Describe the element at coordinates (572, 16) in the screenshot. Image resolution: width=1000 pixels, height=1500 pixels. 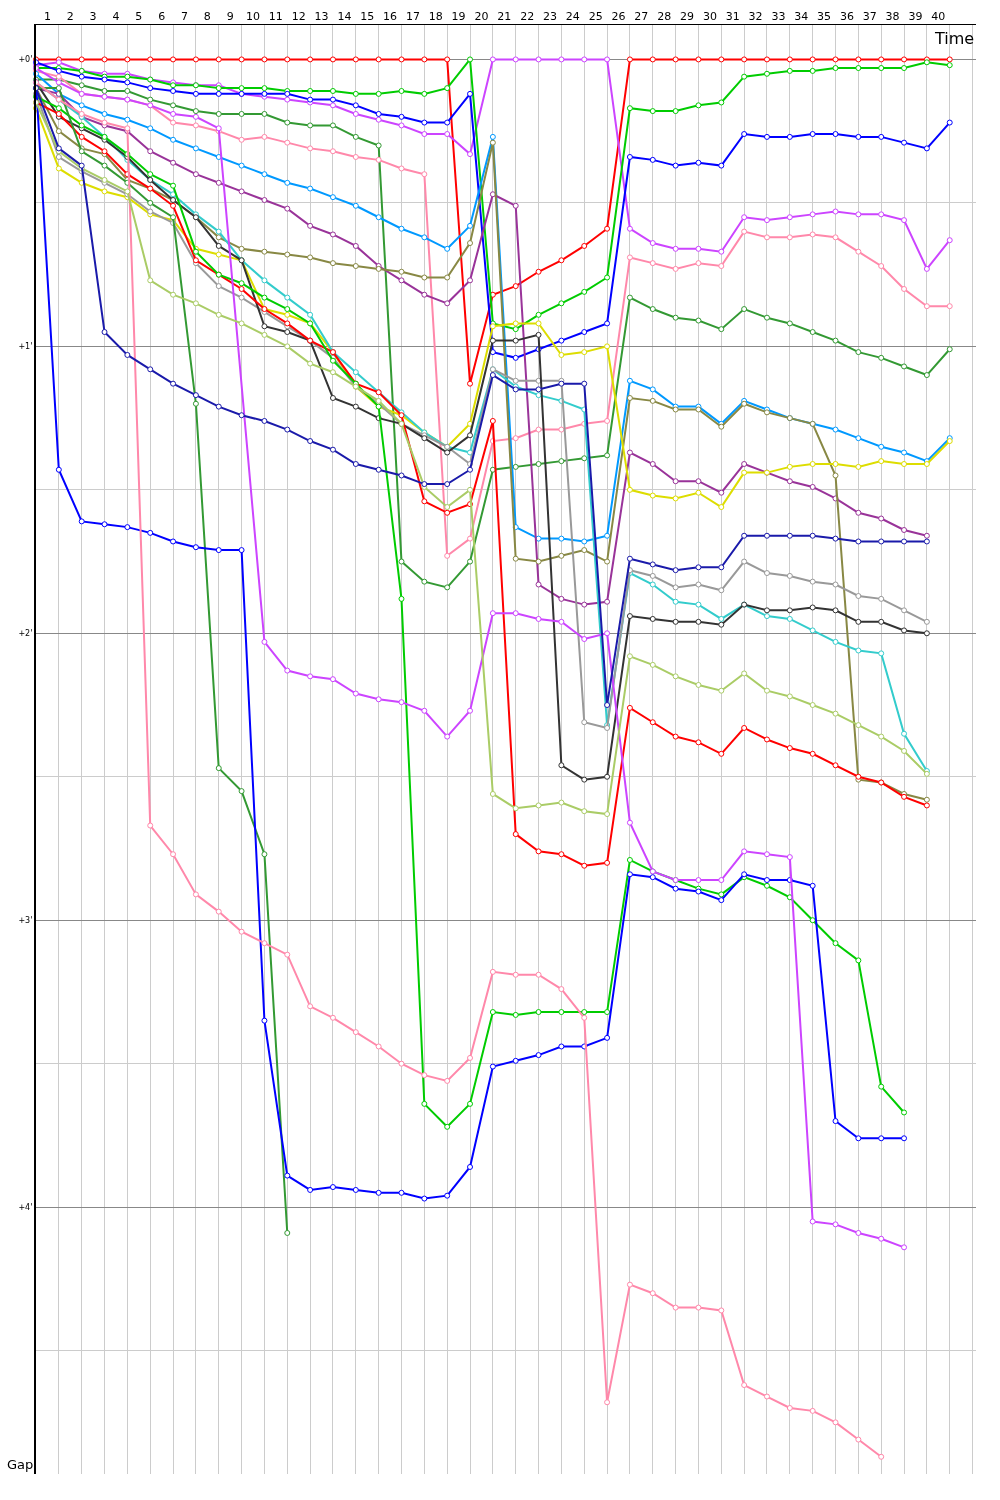
I see `x-tick-label: 24` at that location.